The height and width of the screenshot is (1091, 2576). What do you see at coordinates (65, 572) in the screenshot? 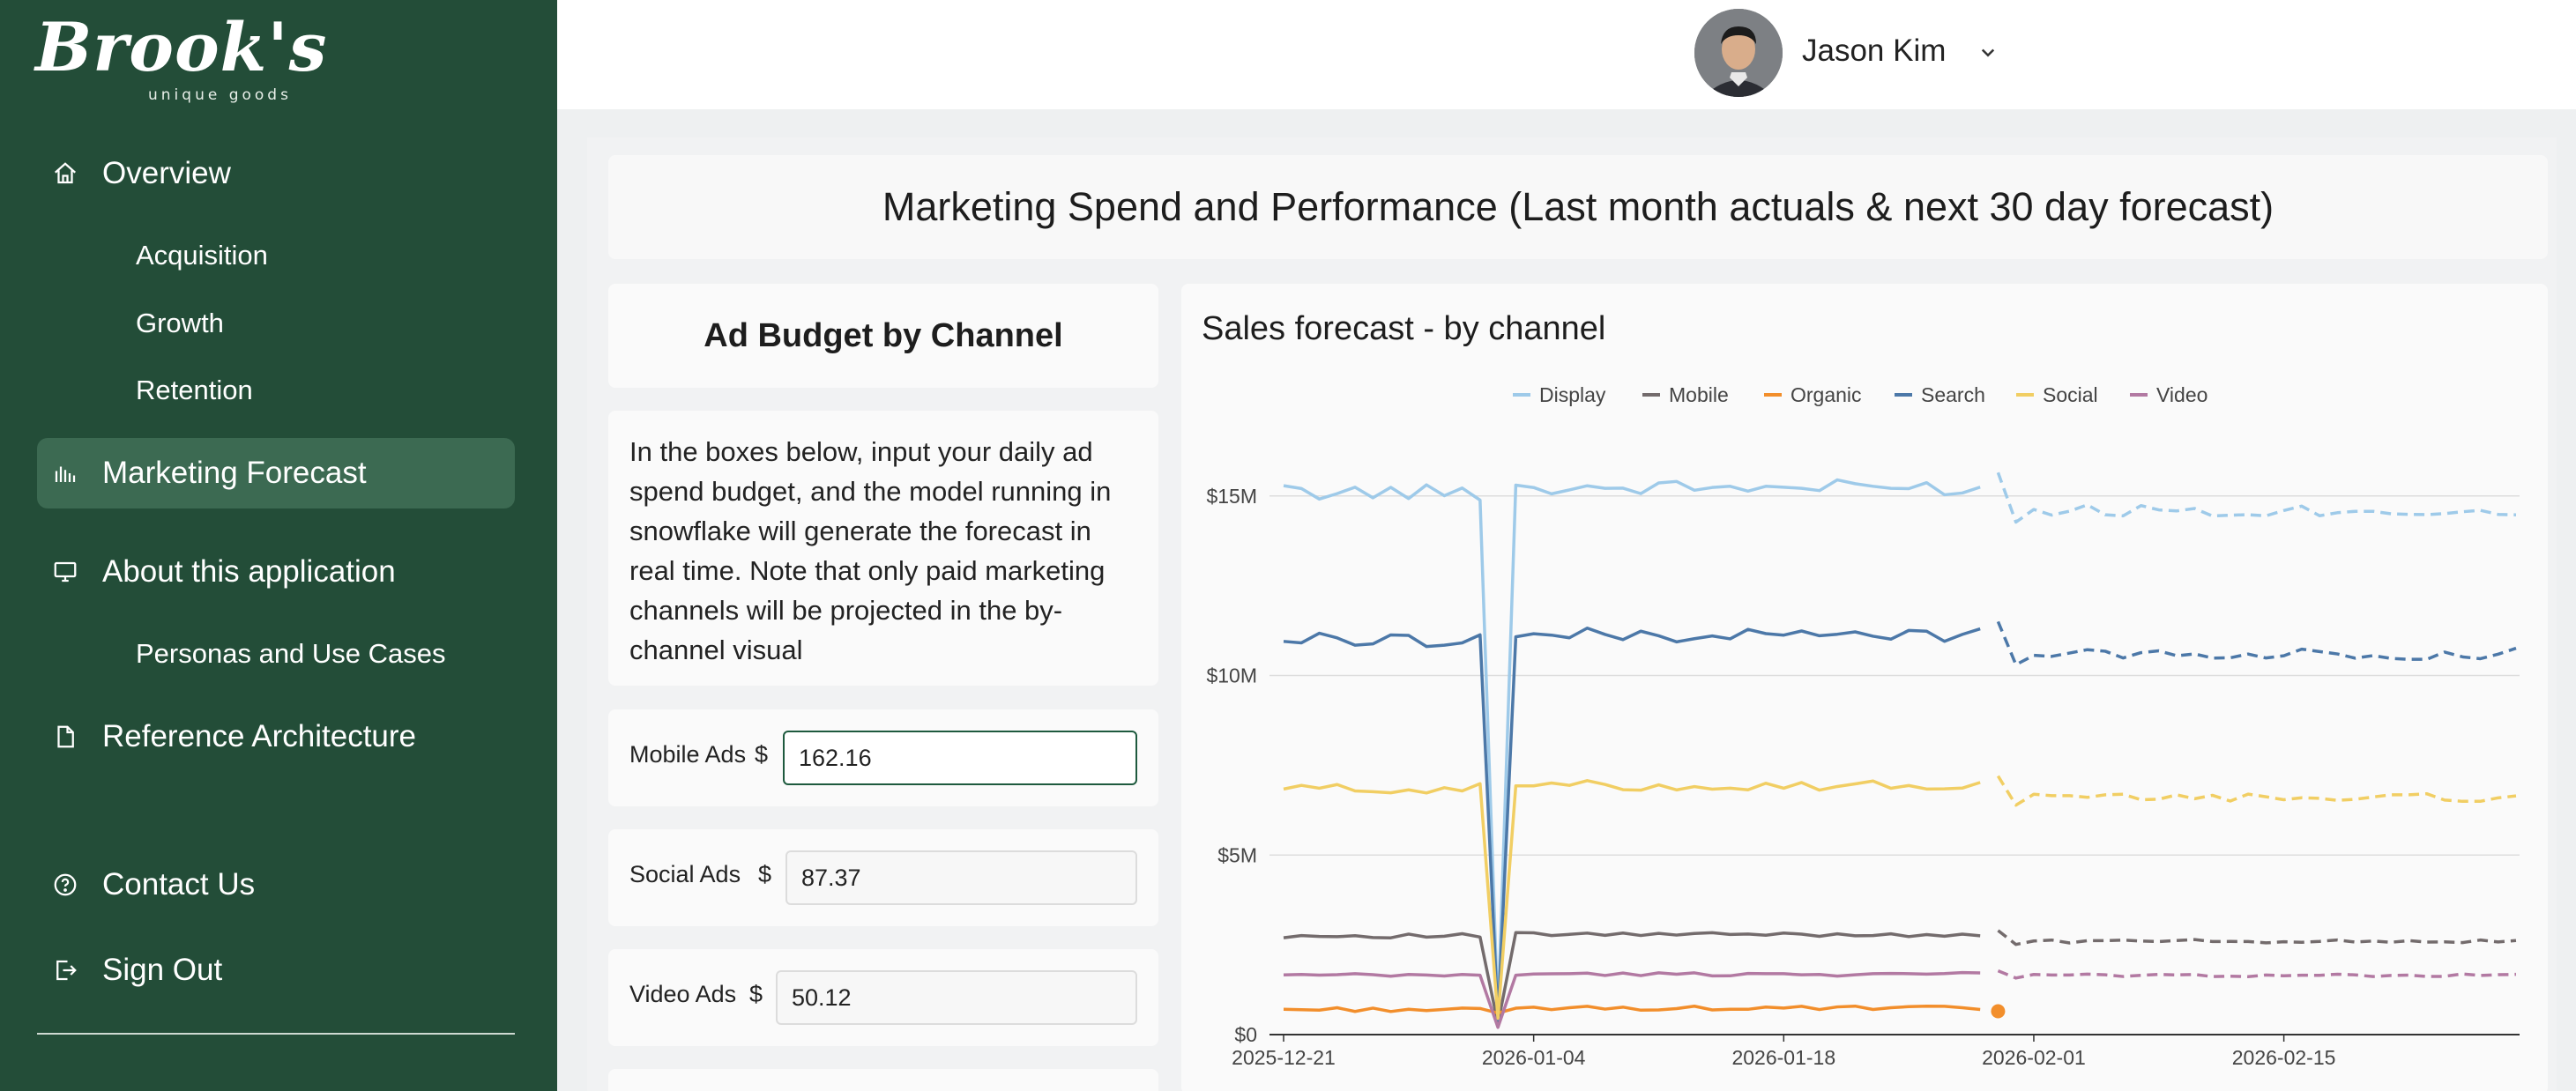
I see `monitor-icon` at bounding box center [65, 572].